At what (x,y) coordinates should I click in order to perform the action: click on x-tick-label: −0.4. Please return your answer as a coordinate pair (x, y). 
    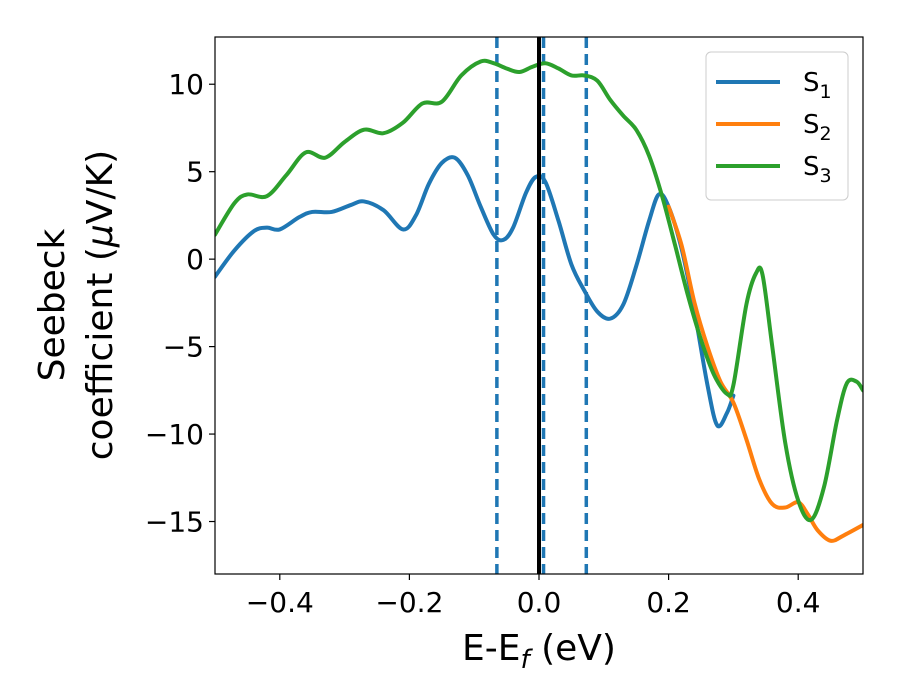
    Looking at the image, I should click on (280, 602).